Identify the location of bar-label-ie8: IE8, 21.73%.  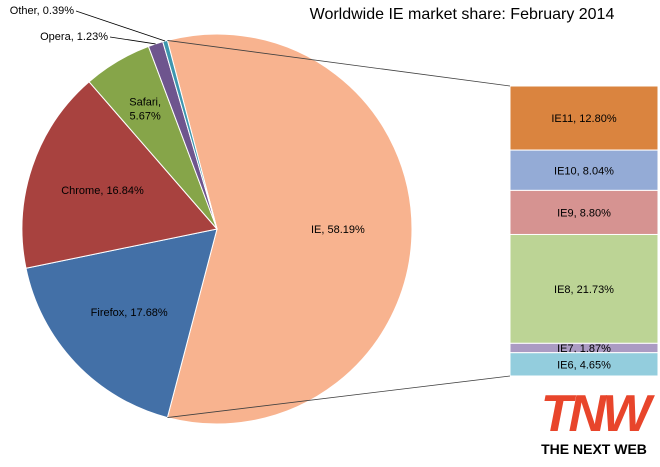
(584, 290).